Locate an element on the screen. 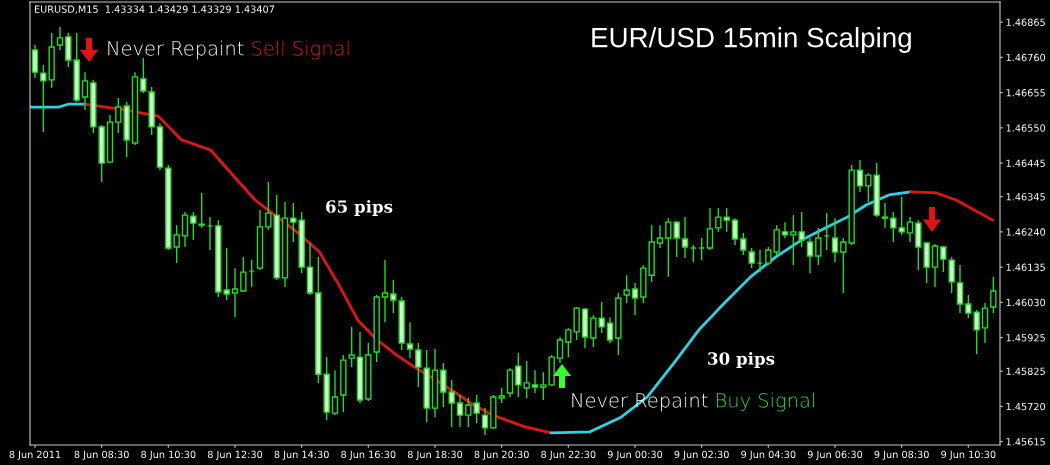  x-tick-label: 9 Jun 10:30 is located at coordinates (968, 455).